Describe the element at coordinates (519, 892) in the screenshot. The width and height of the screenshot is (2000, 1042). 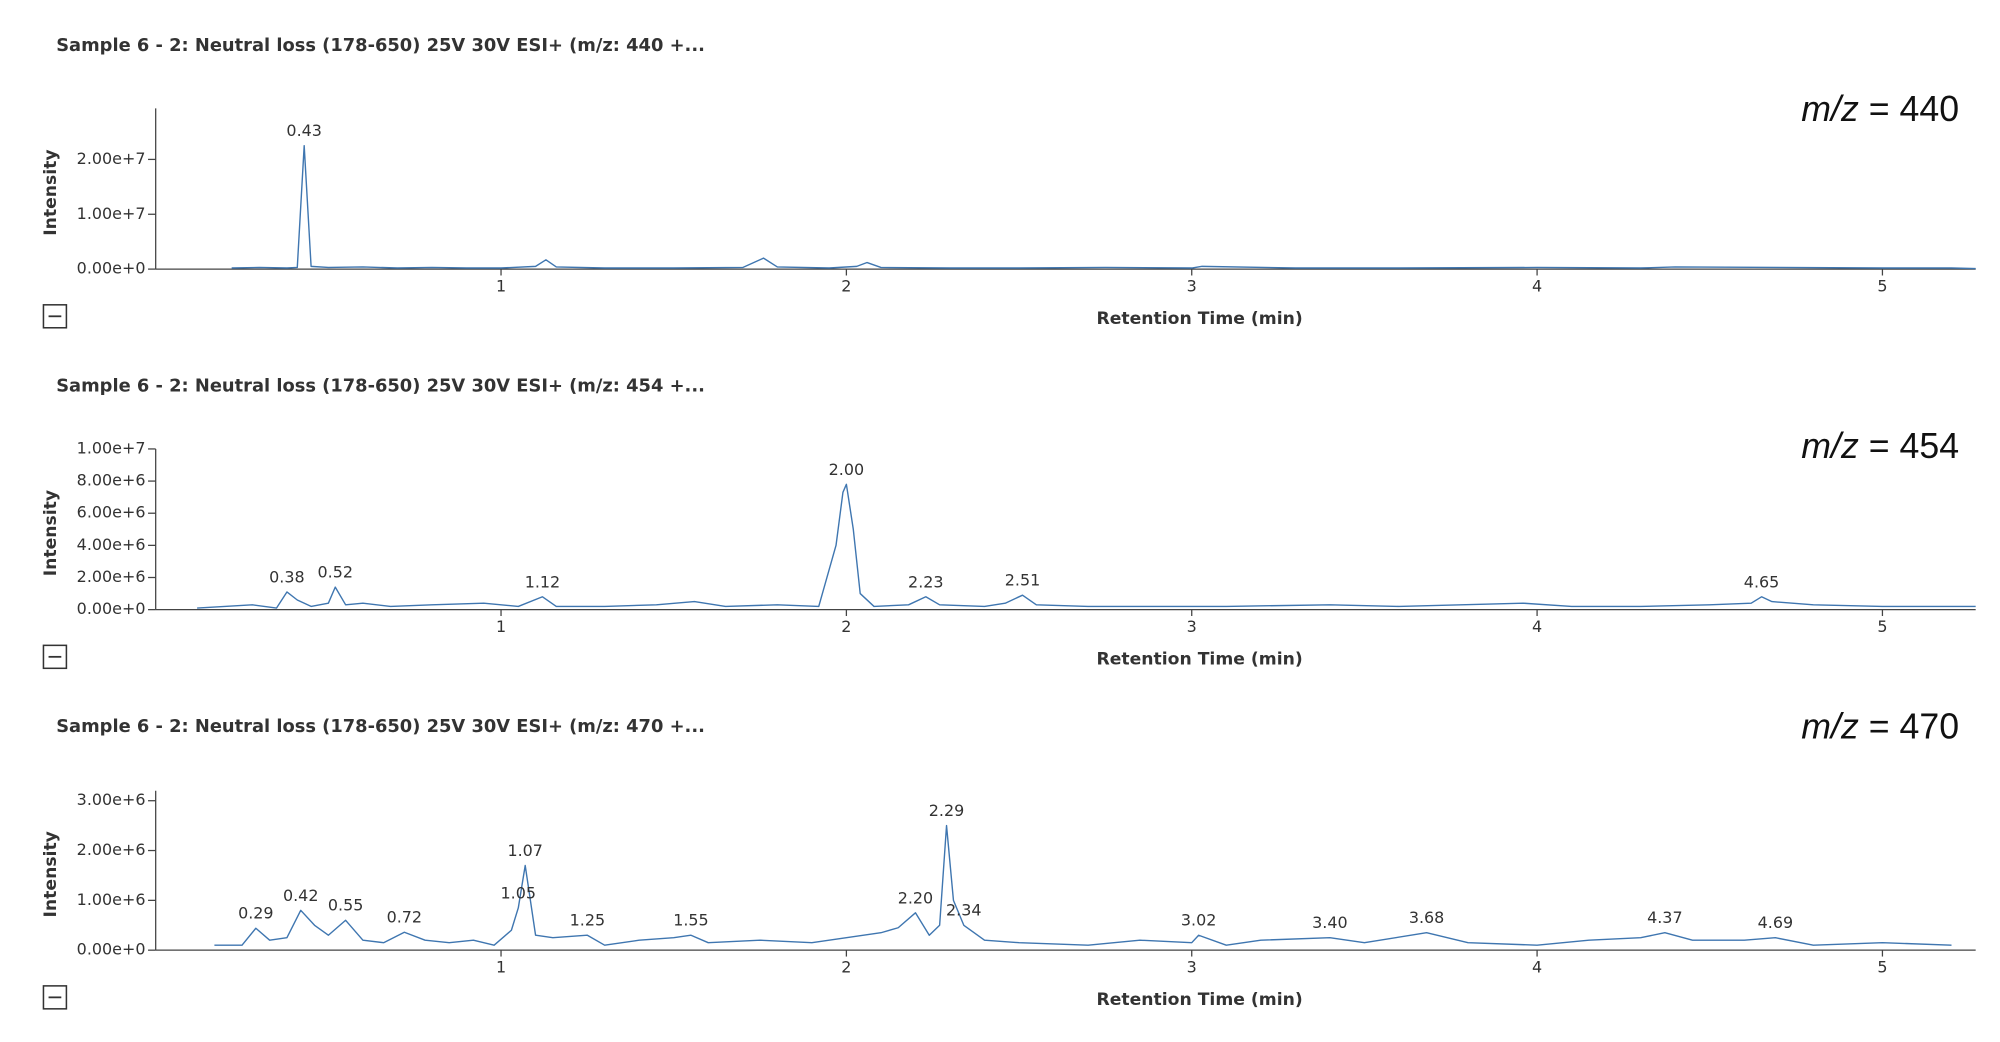
I see `peak-label: 1.05` at that location.